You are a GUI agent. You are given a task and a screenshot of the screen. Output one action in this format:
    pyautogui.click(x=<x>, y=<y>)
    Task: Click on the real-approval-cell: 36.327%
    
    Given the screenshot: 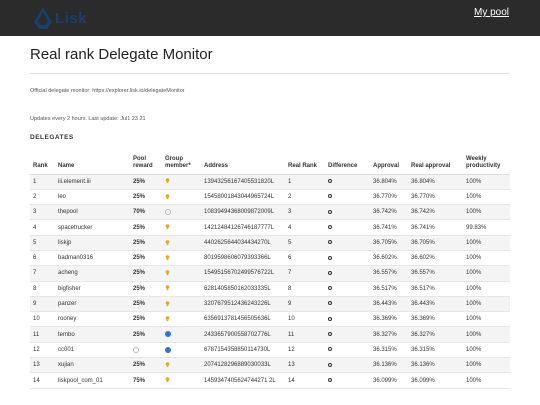 What is the action you would take?
    pyautogui.click(x=435, y=334)
    